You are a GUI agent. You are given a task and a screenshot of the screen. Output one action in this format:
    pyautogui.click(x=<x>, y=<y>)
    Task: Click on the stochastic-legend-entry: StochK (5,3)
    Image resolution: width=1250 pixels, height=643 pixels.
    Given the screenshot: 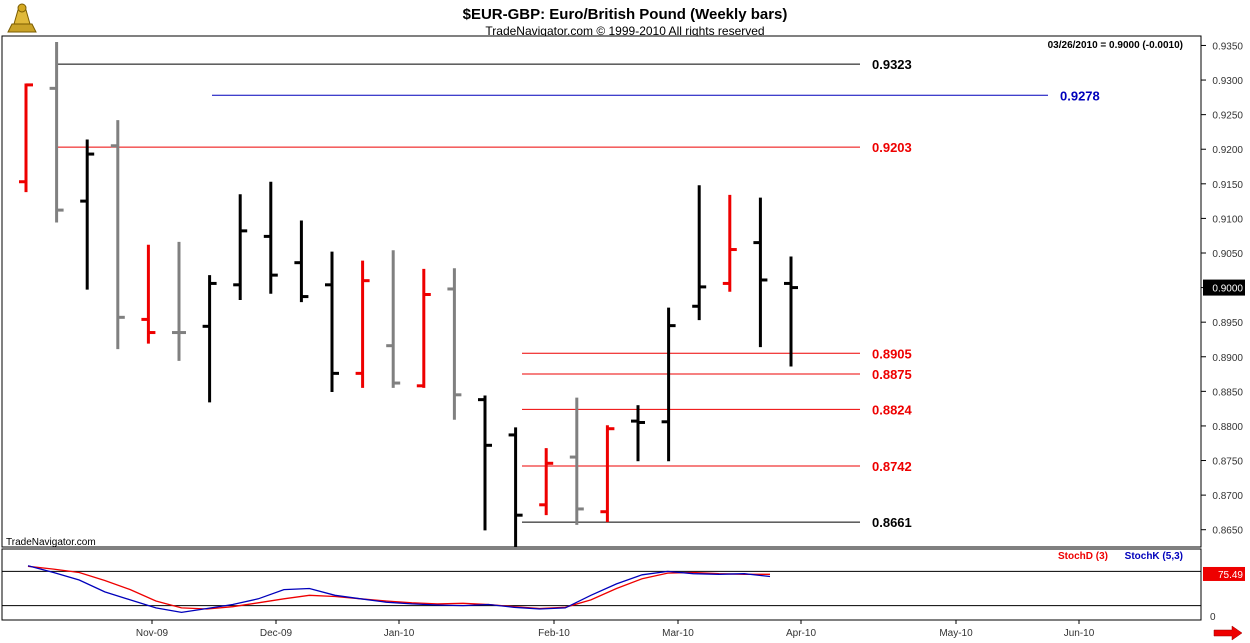 What is the action you would take?
    pyautogui.click(x=1154, y=556)
    